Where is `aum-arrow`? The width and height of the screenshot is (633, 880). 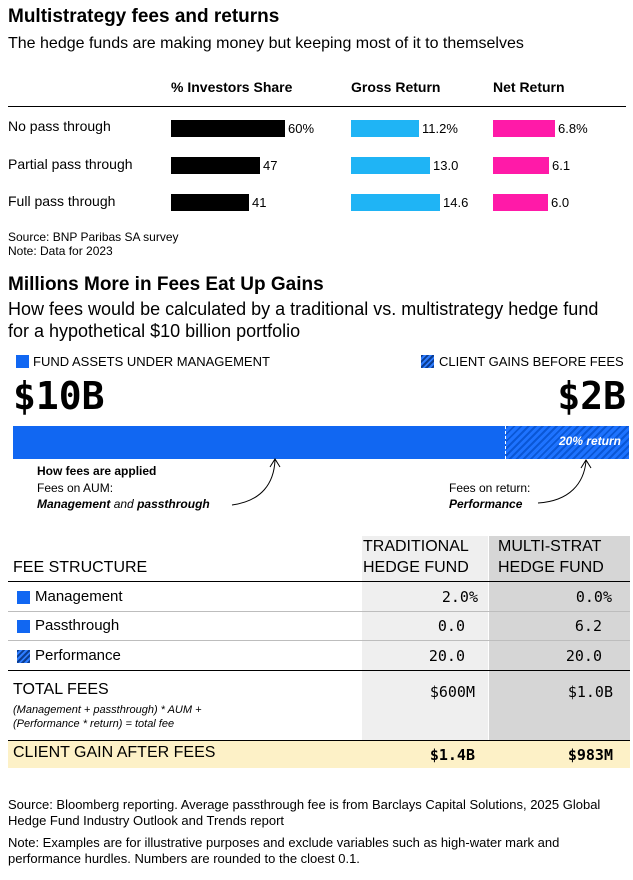 aum-arrow is located at coordinates (253, 482).